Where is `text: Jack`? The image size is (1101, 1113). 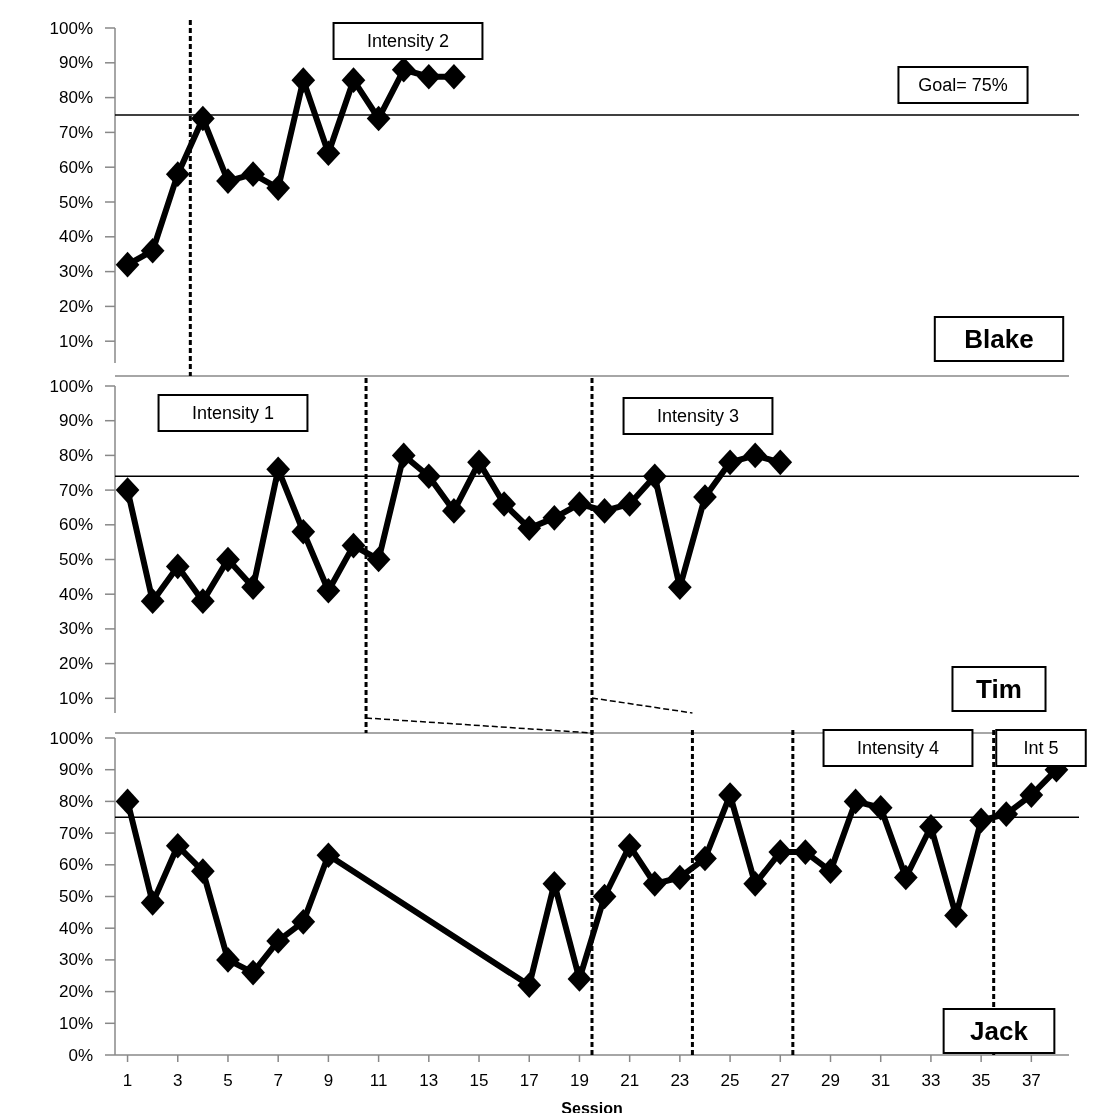 text: Jack is located at coordinates (999, 1031).